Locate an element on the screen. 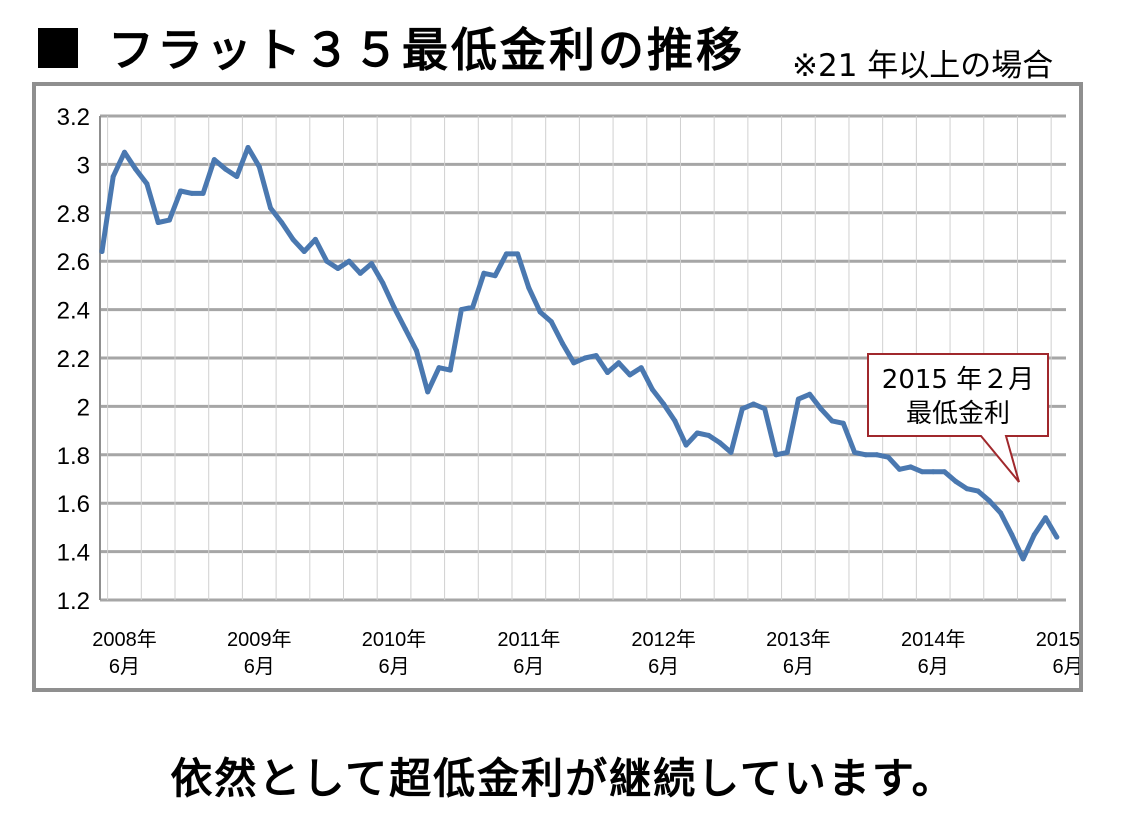 This screenshot has height=823, width=1126. x-tick-year-label: 2008年 is located at coordinates (124, 639).